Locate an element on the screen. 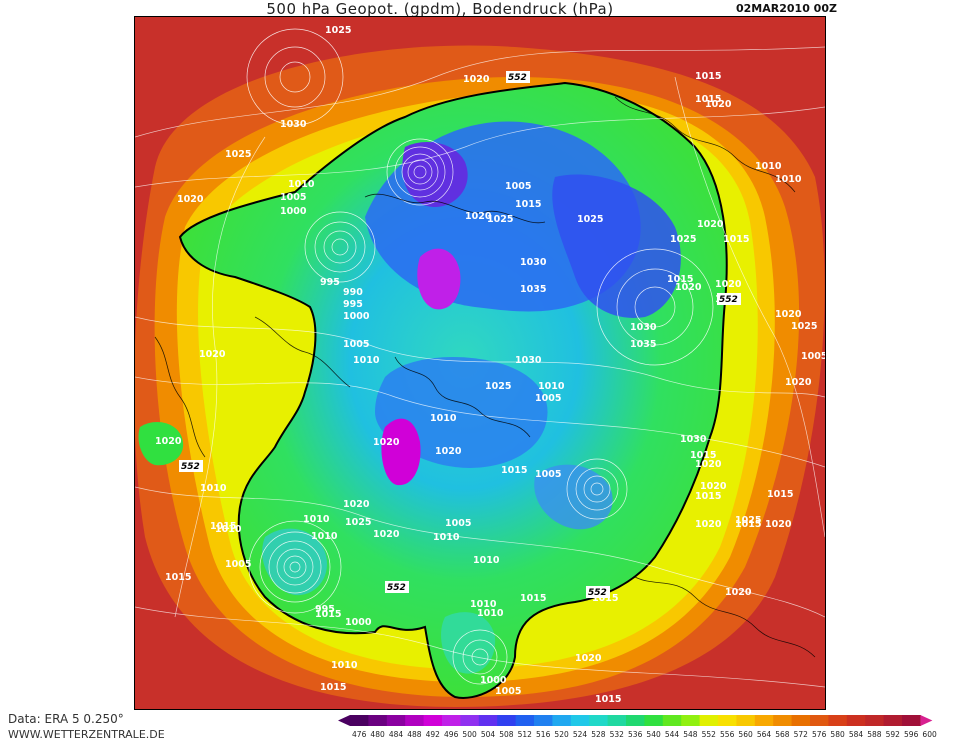  colorbar-tick-label: 548 is located at coordinates (690, 734).